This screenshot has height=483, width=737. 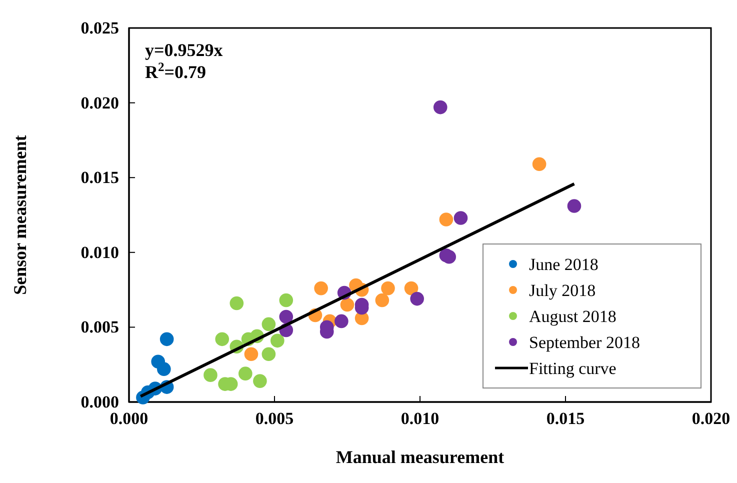 What do you see at coordinates (99, 102) in the screenshot?
I see `y-tick-label: 0.020` at bounding box center [99, 102].